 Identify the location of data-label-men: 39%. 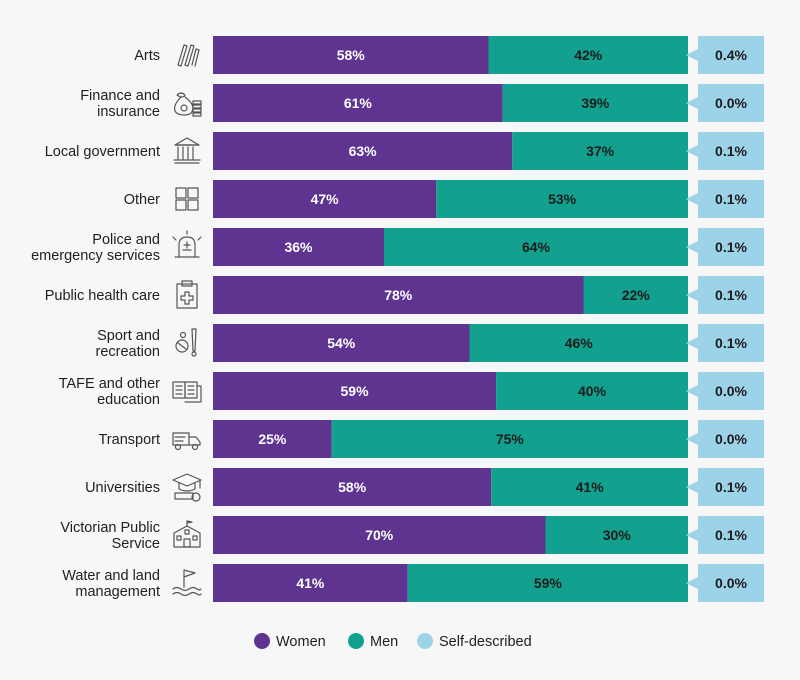
(595, 103).